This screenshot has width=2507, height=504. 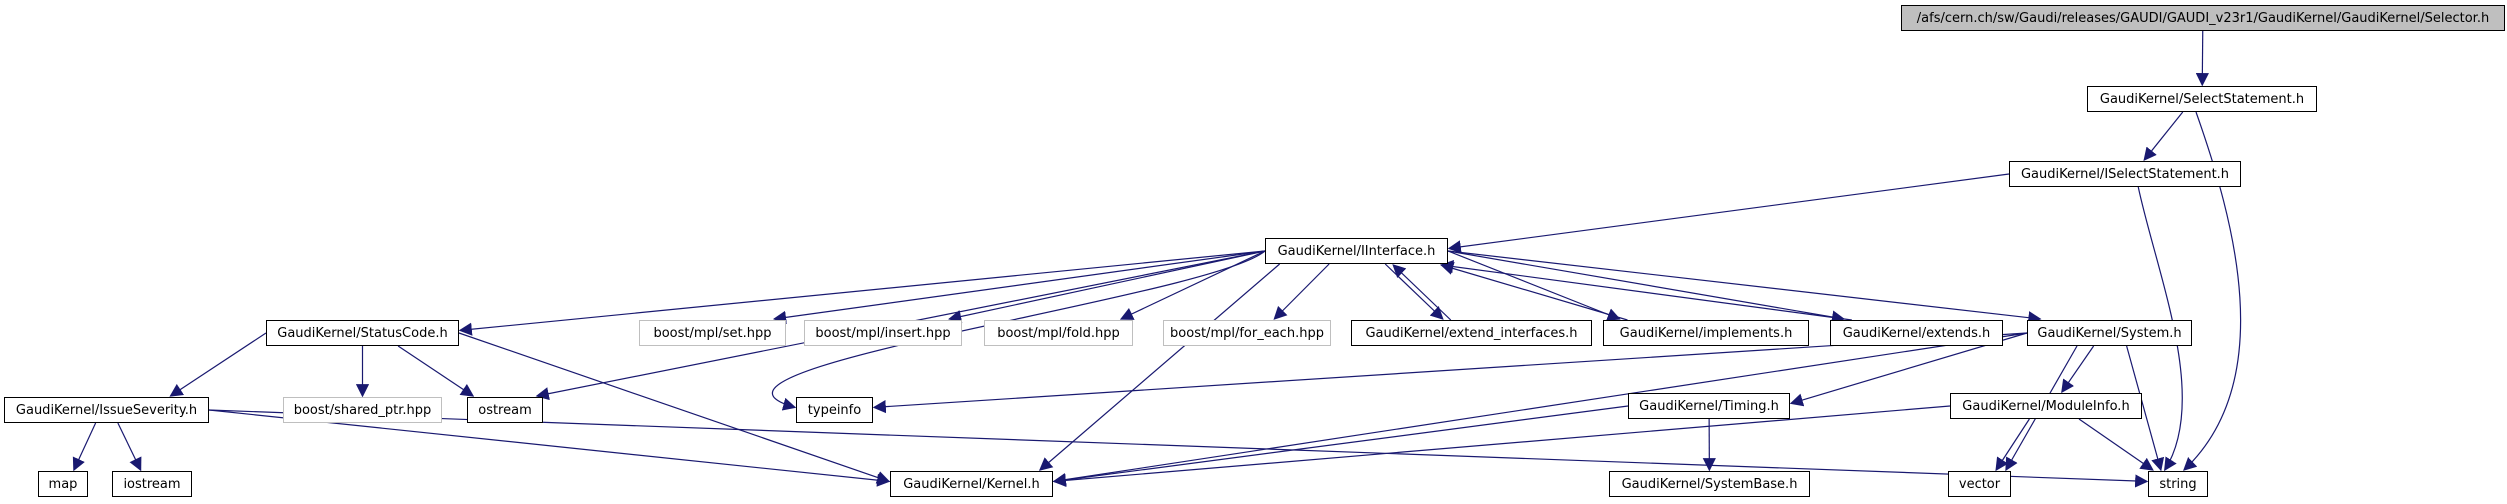 I want to click on node-select_statement: GaudiKernel/SelectStatement.h, so click(x=2202, y=99).